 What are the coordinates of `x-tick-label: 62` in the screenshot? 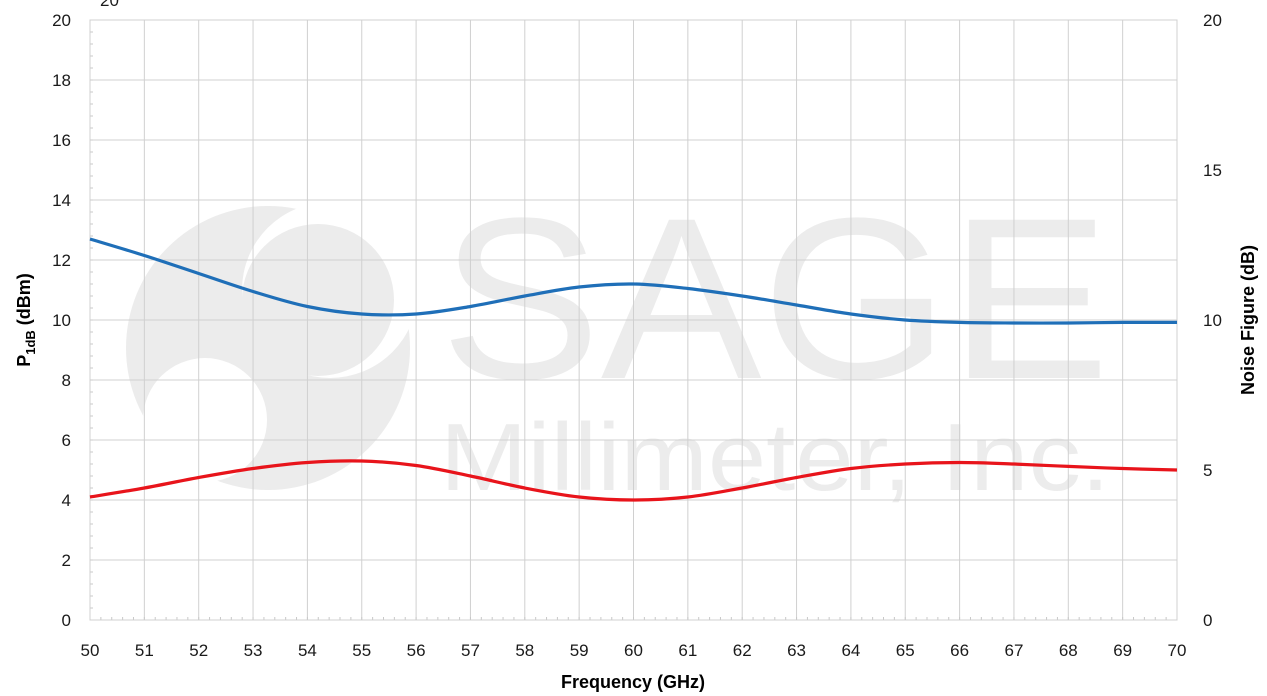 It's located at (742, 650).